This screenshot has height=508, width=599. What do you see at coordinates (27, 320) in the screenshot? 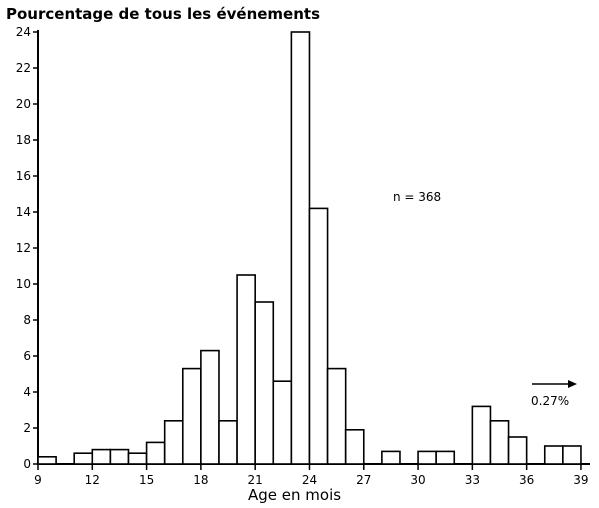
I see `y-tick-label: 8` at bounding box center [27, 320].